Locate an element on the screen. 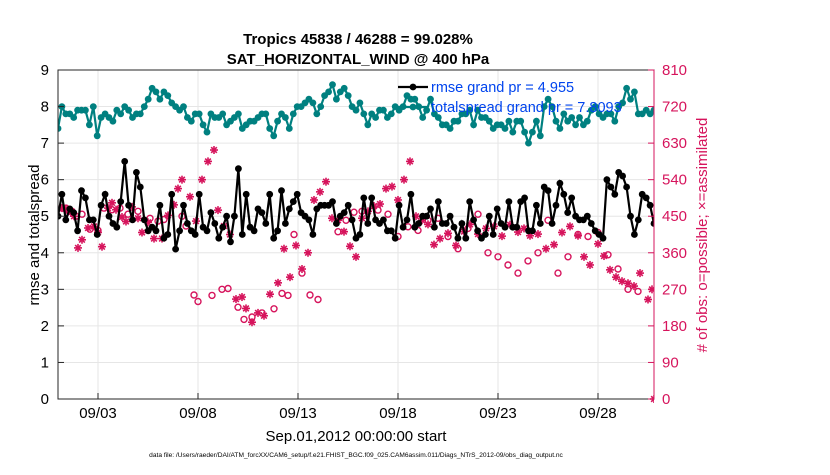  y-tick-label: 6 is located at coordinates (45, 180).